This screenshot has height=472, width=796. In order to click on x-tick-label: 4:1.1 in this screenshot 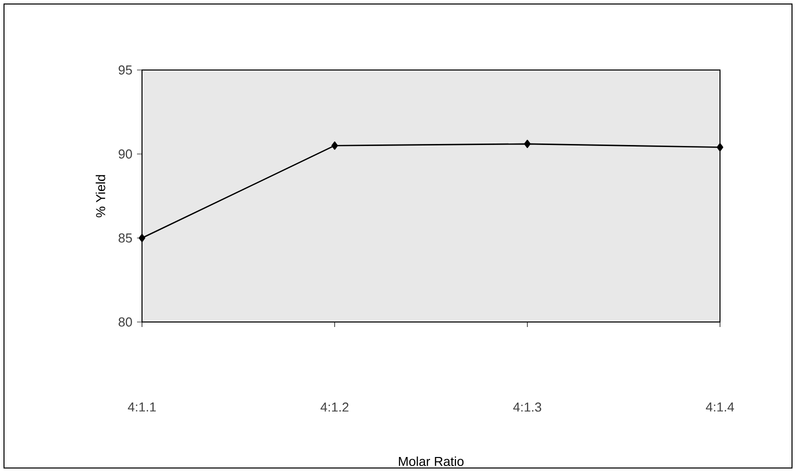, I will do `click(142, 407)`.